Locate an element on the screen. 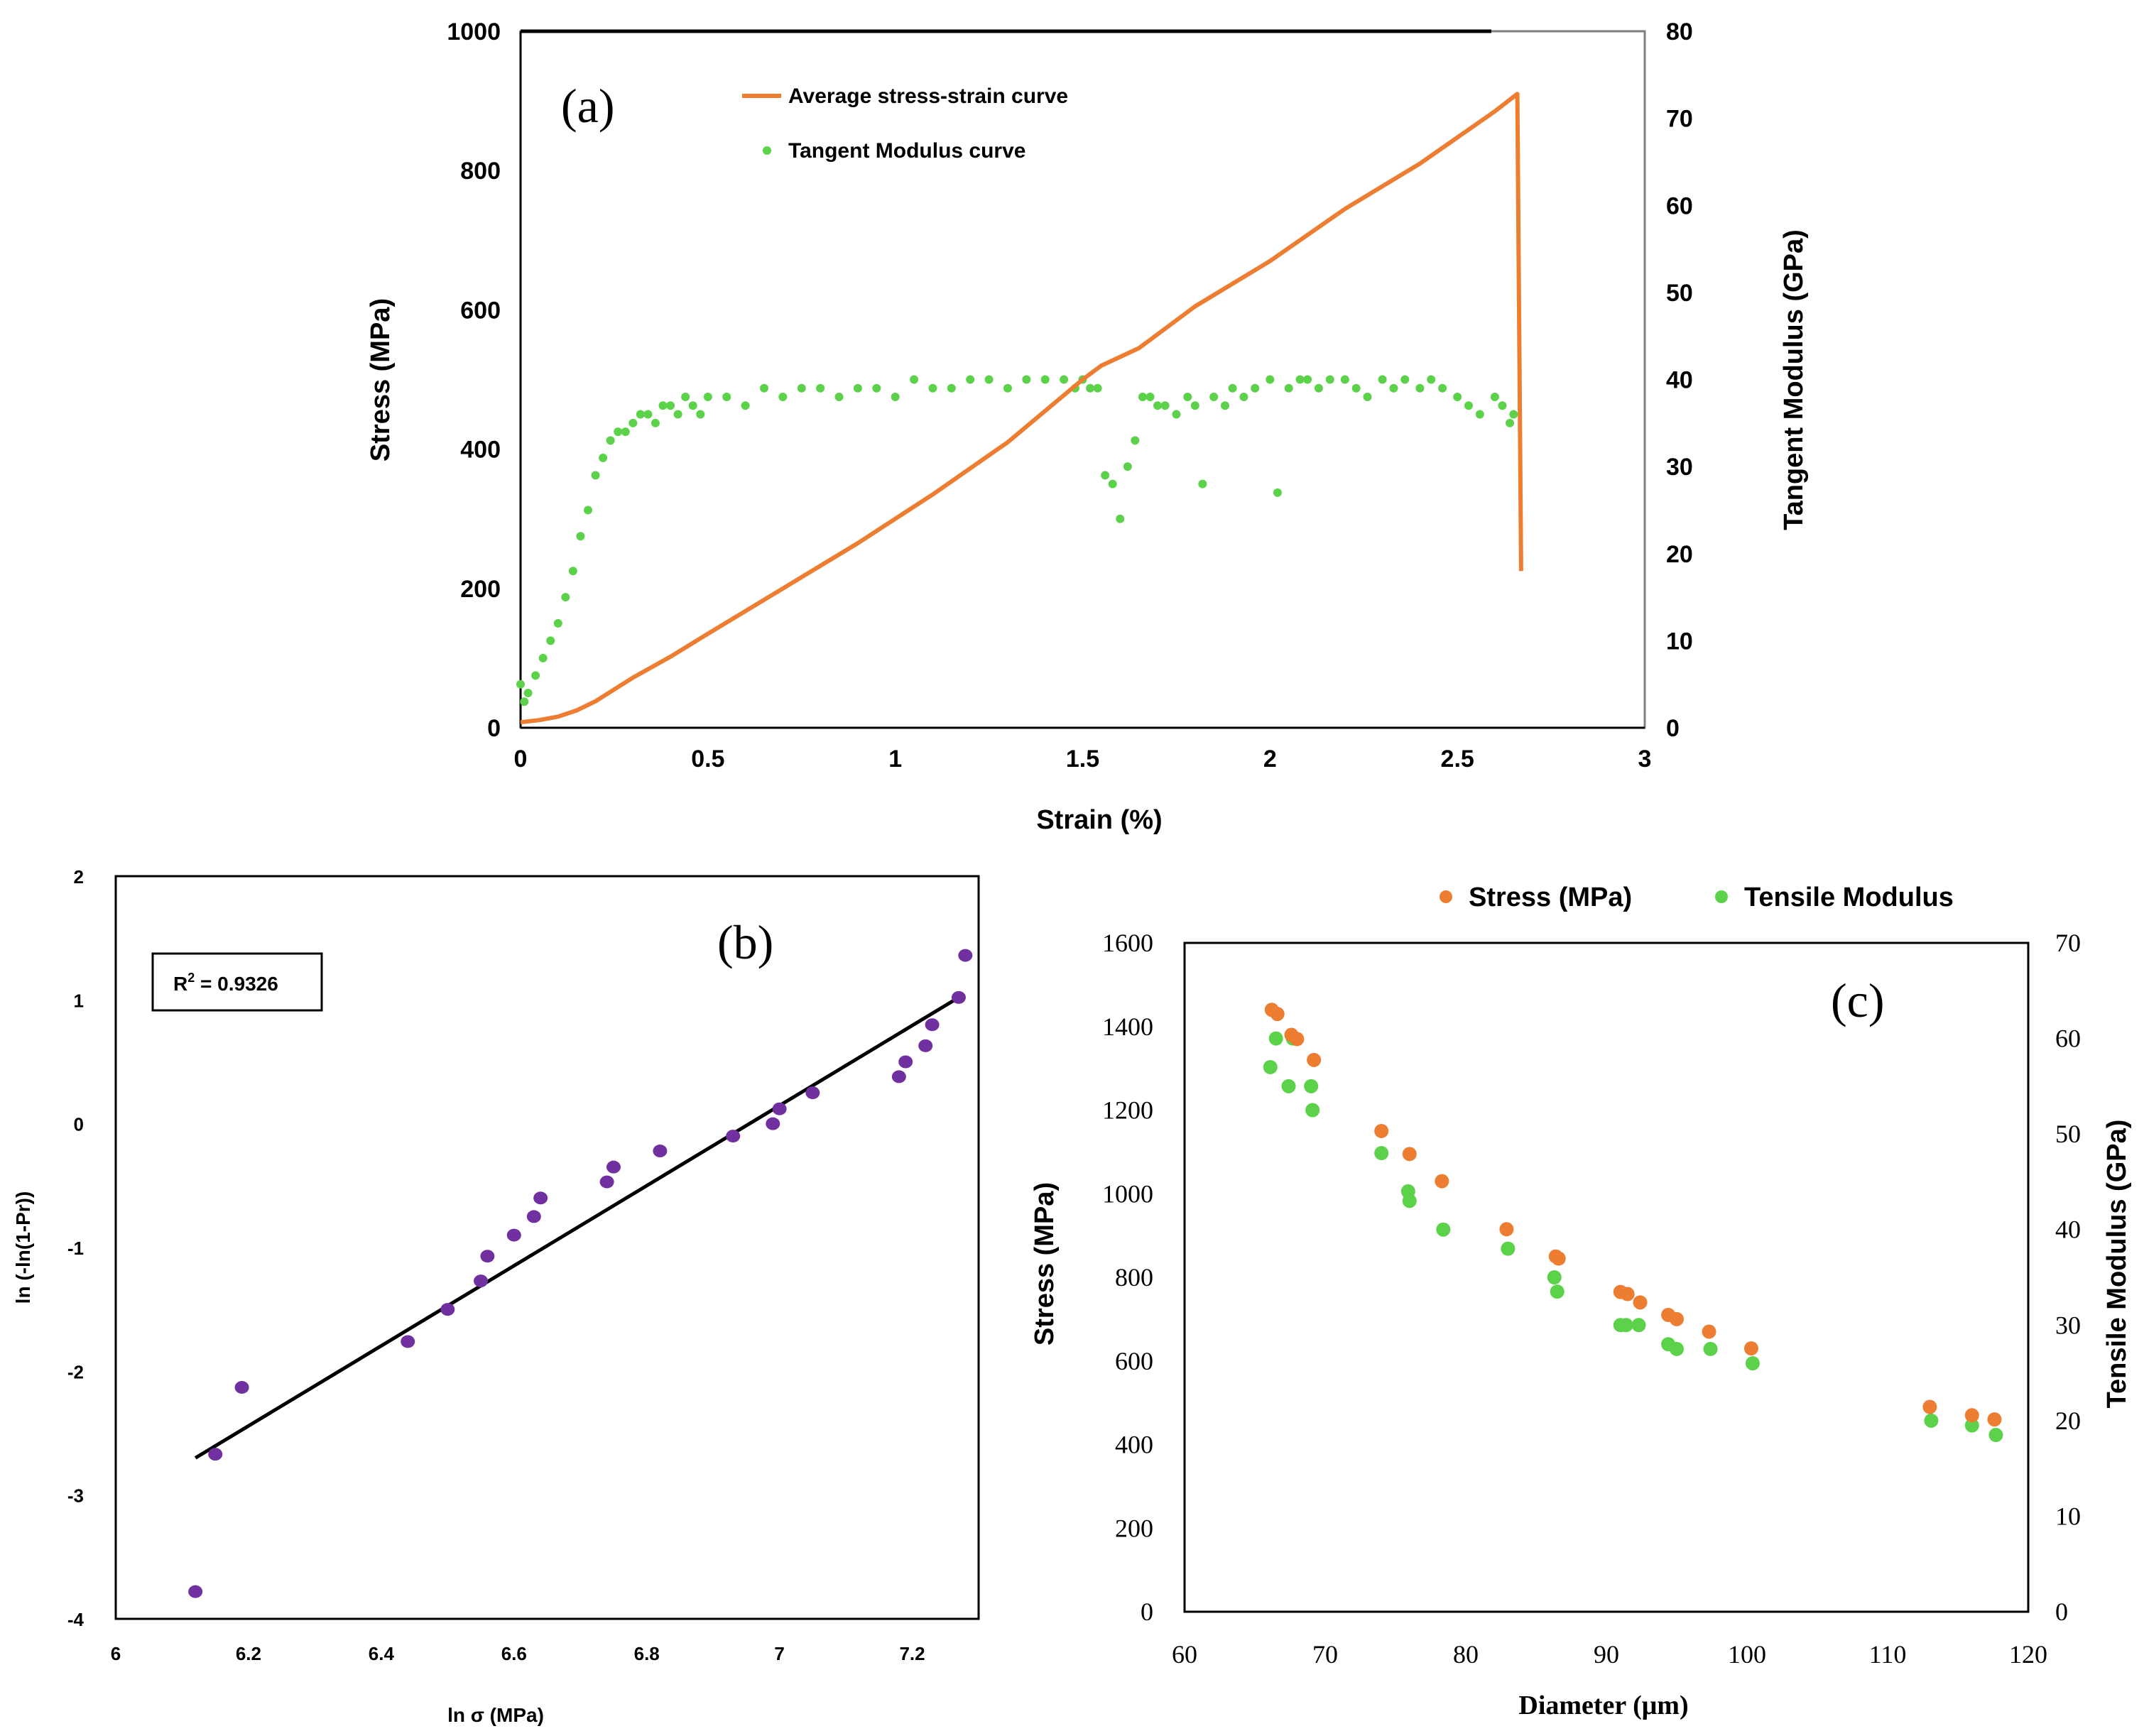 This screenshot has width=2144, height=1736. panel-c-y-tick-0: 0 is located at coordinates (1147, 1612).